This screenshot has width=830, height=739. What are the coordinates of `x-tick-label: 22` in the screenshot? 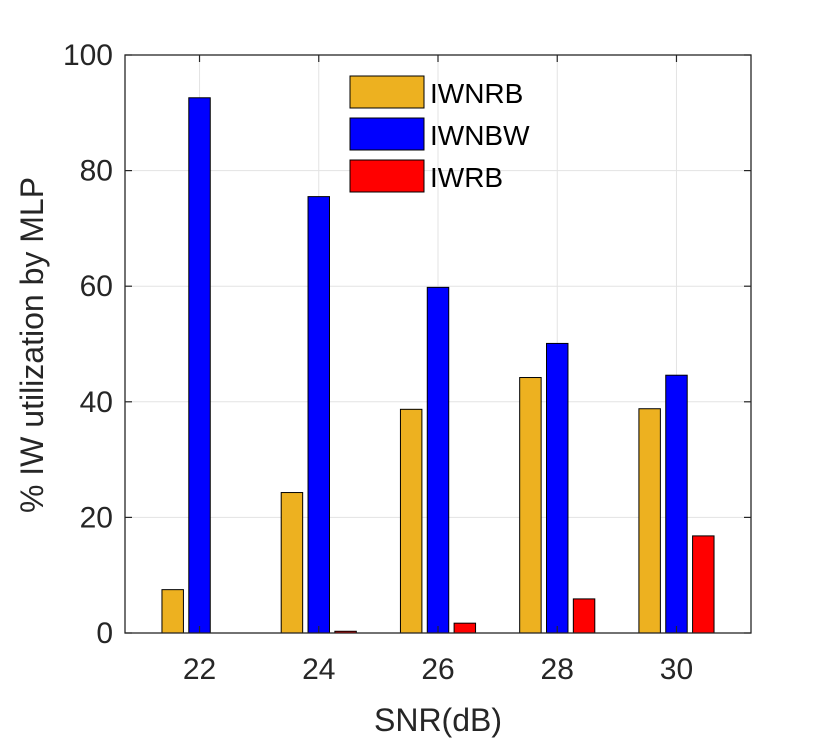 It's located at (199, 669).